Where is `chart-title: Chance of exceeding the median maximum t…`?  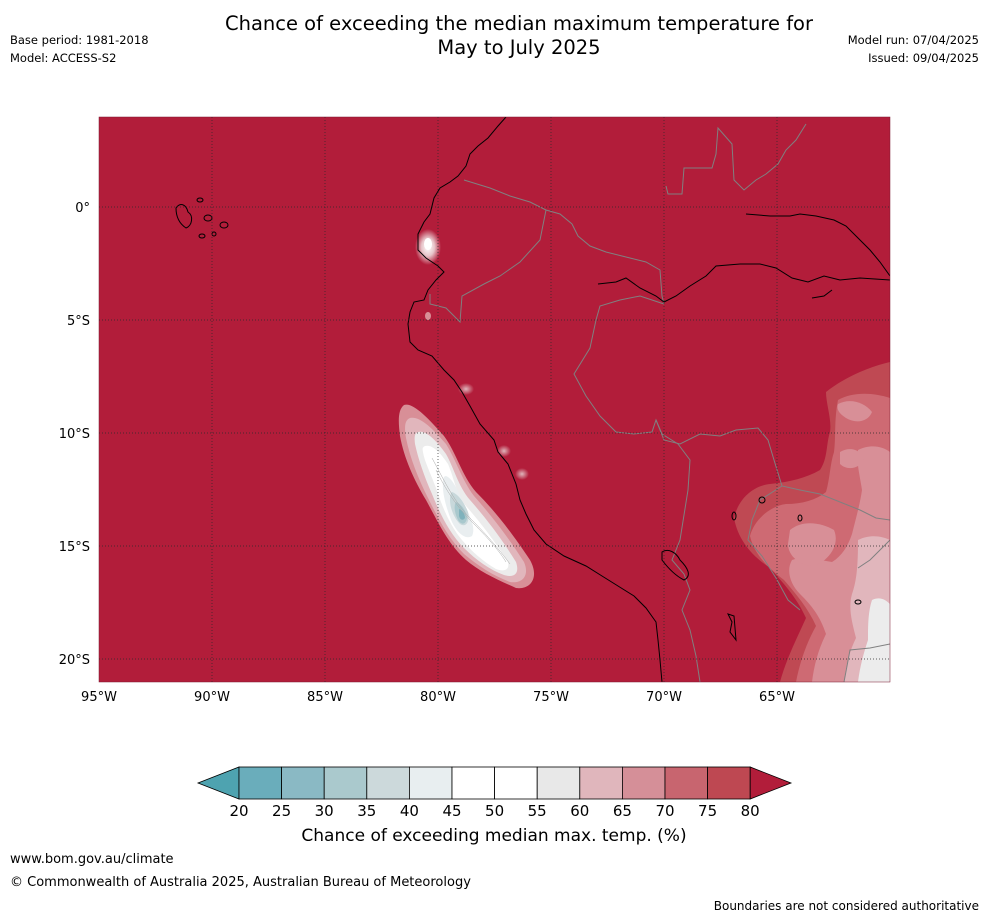
chart-title: Chance of exceeding the median maximum t… is located at coordinates (519, 36).